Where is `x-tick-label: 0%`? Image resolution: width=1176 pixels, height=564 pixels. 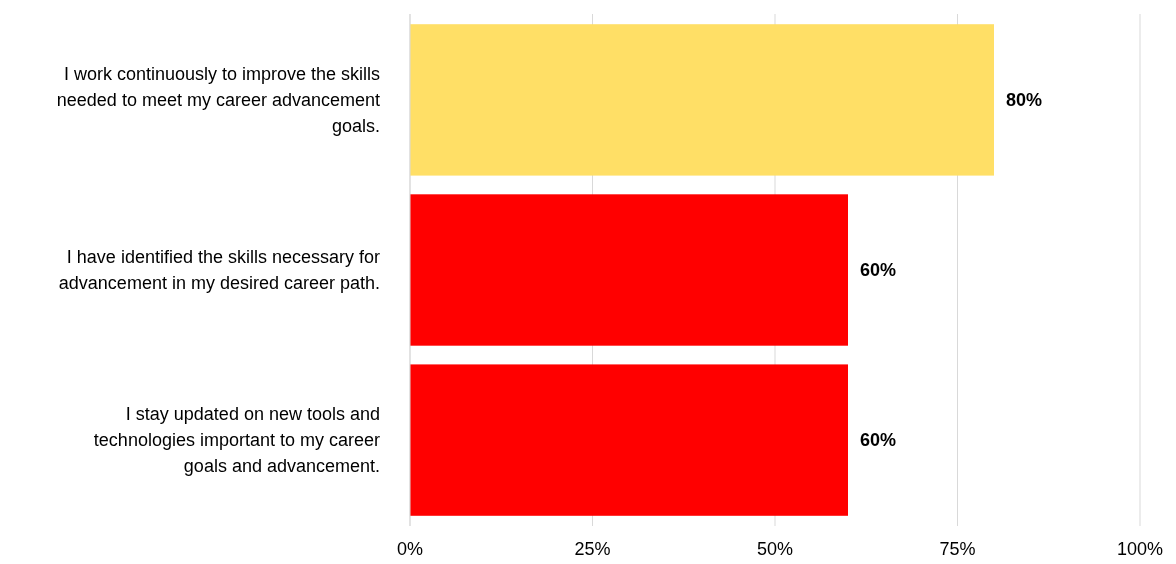 x-tick-label: 0% is located at coordinates (410, 549).